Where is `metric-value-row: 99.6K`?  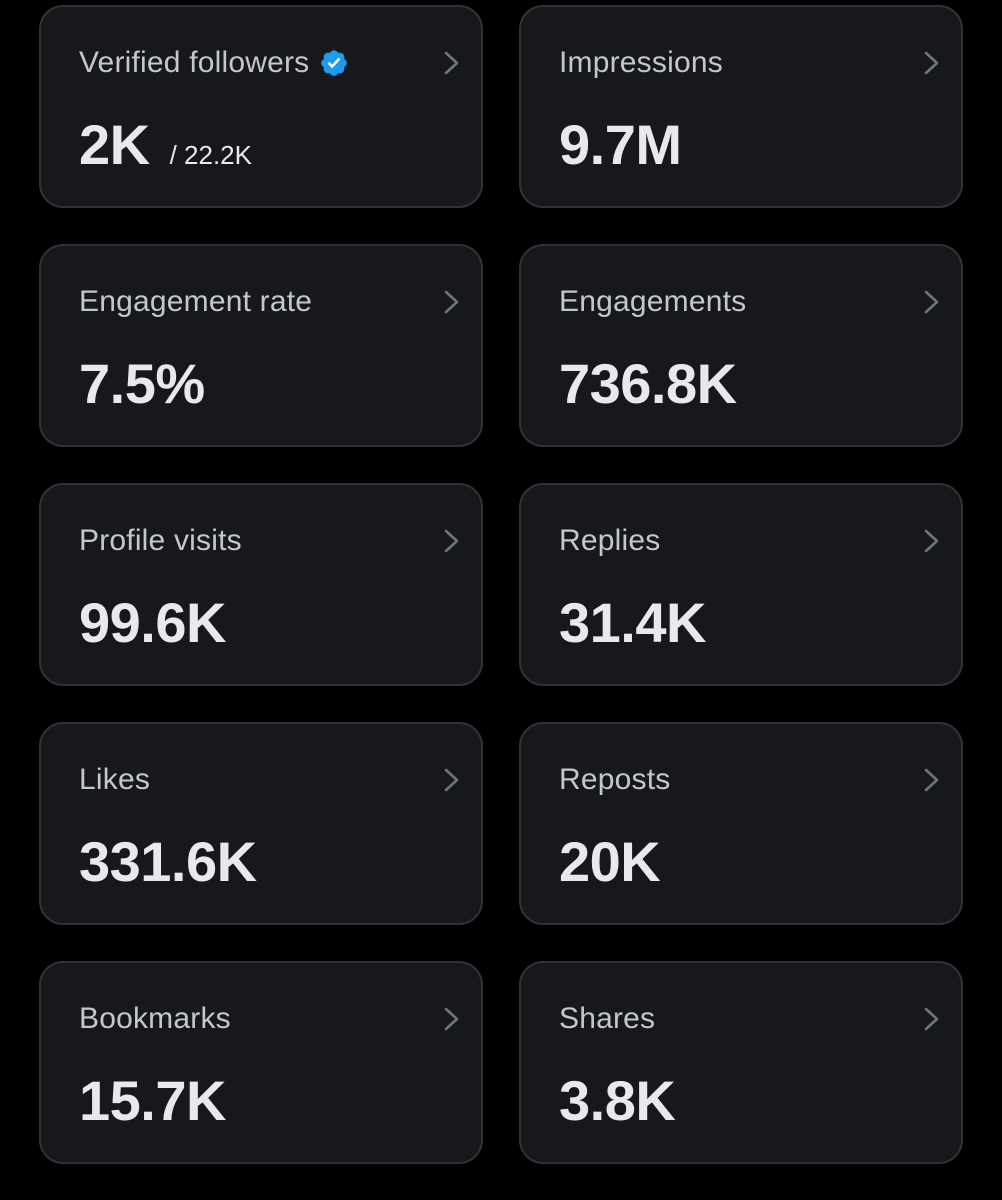
metric-value-row: 99.6K is located at coordinates (152, 623).